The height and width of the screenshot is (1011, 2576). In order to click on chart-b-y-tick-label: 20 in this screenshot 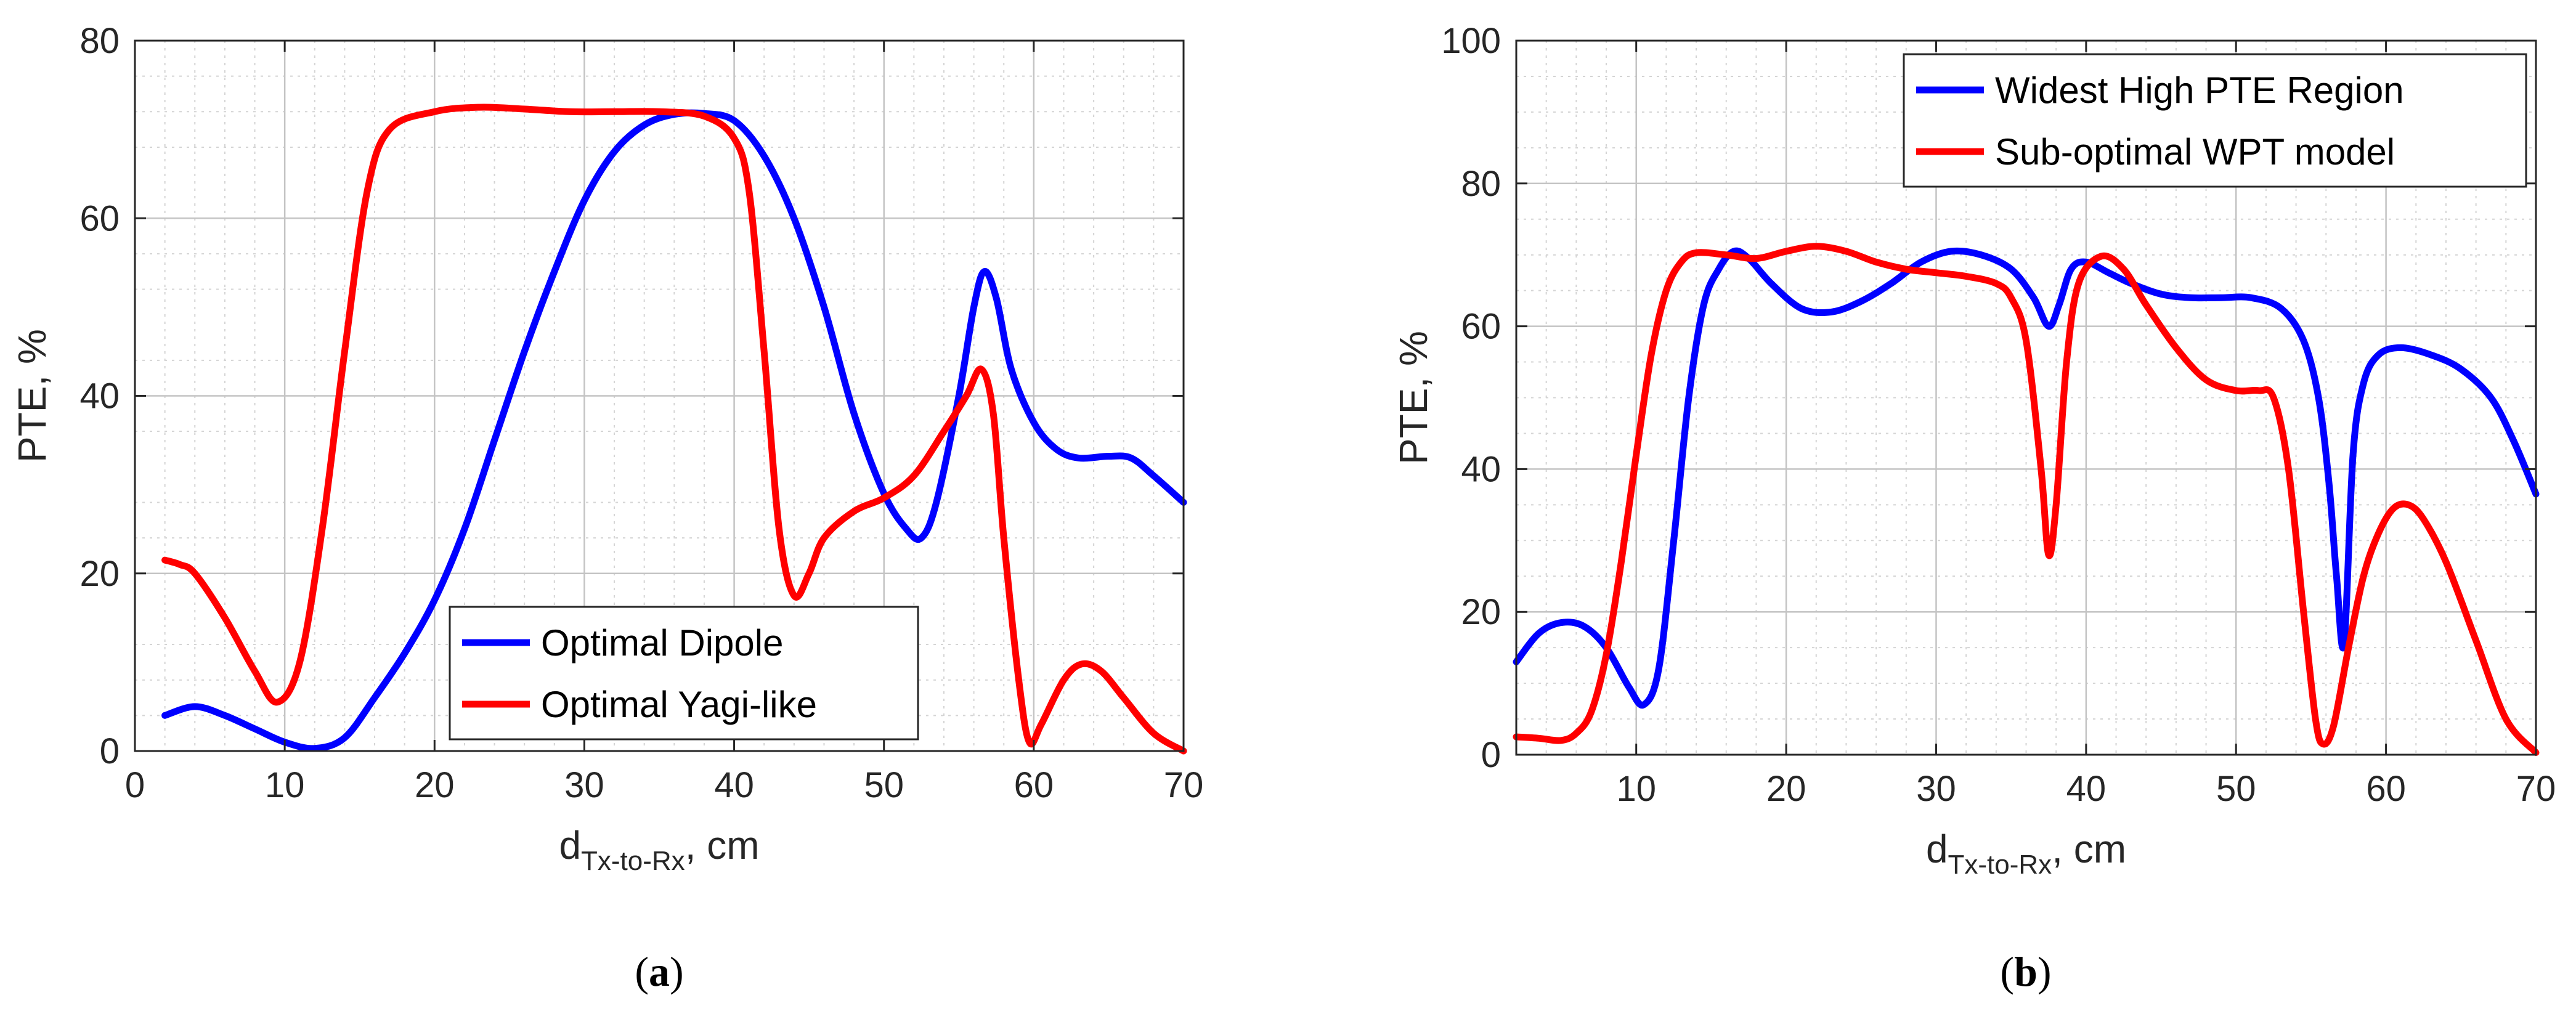, I will do `click(1481, 612)`.